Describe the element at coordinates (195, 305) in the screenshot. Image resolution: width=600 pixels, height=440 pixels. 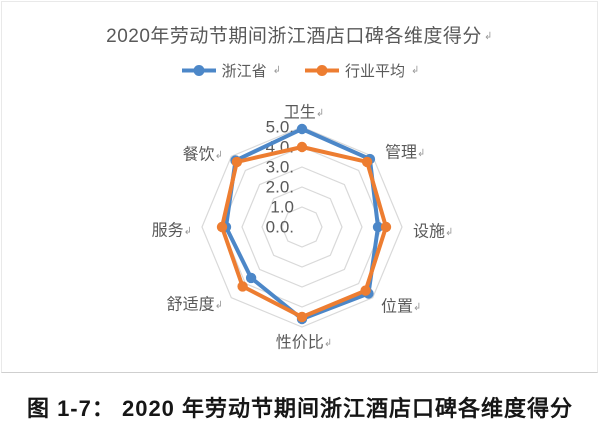
I see `radar-category-label-舒适度: 舒适度↲` at that location.